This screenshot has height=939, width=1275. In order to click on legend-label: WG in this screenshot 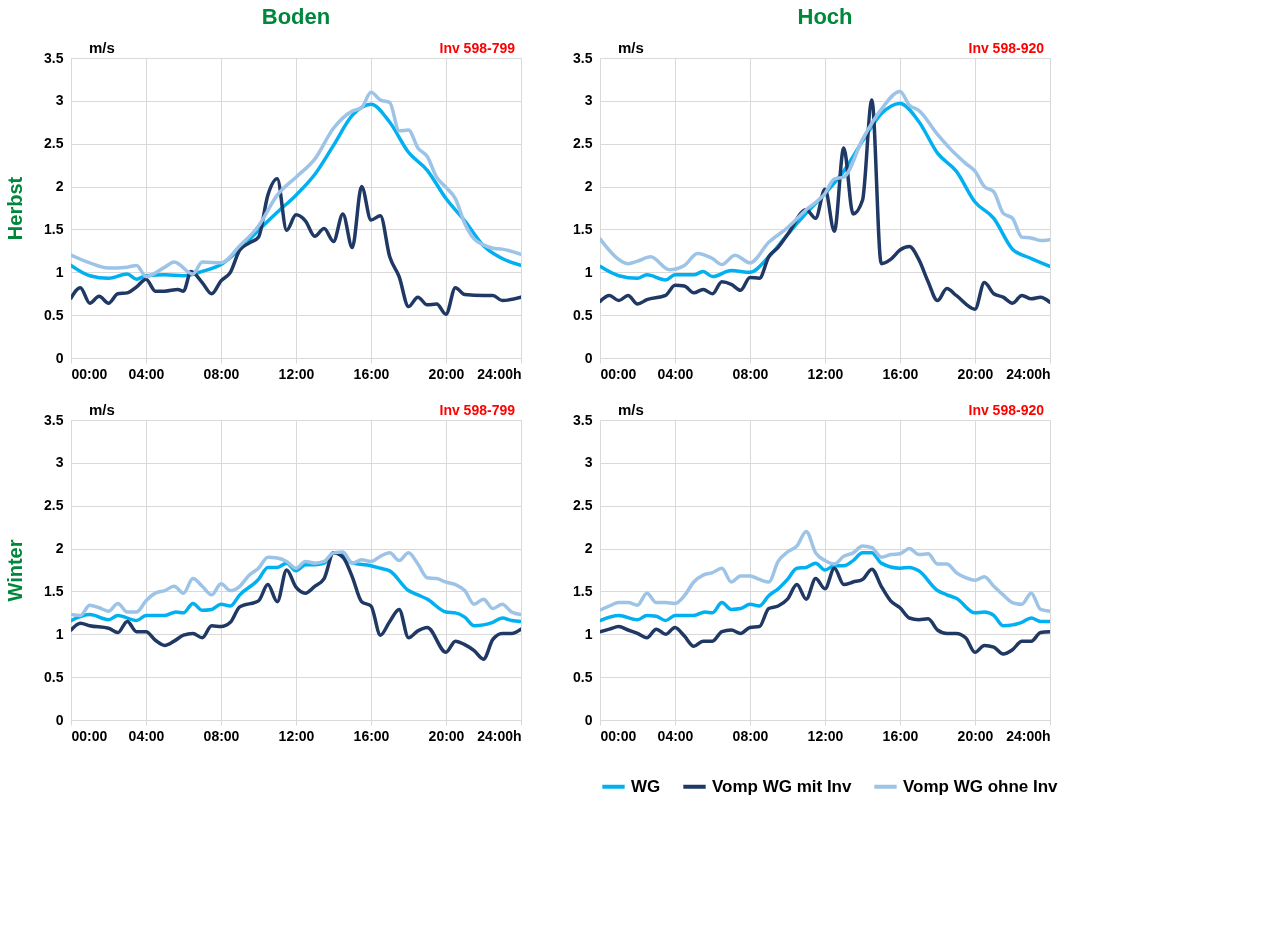, I will do `click(646, 786)`.